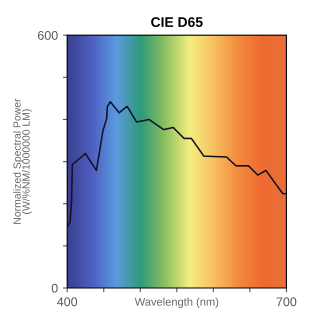  Describe the element at coordinates (177, 22) in the screenshot. I see `chart-title: CIE D65` at that location.